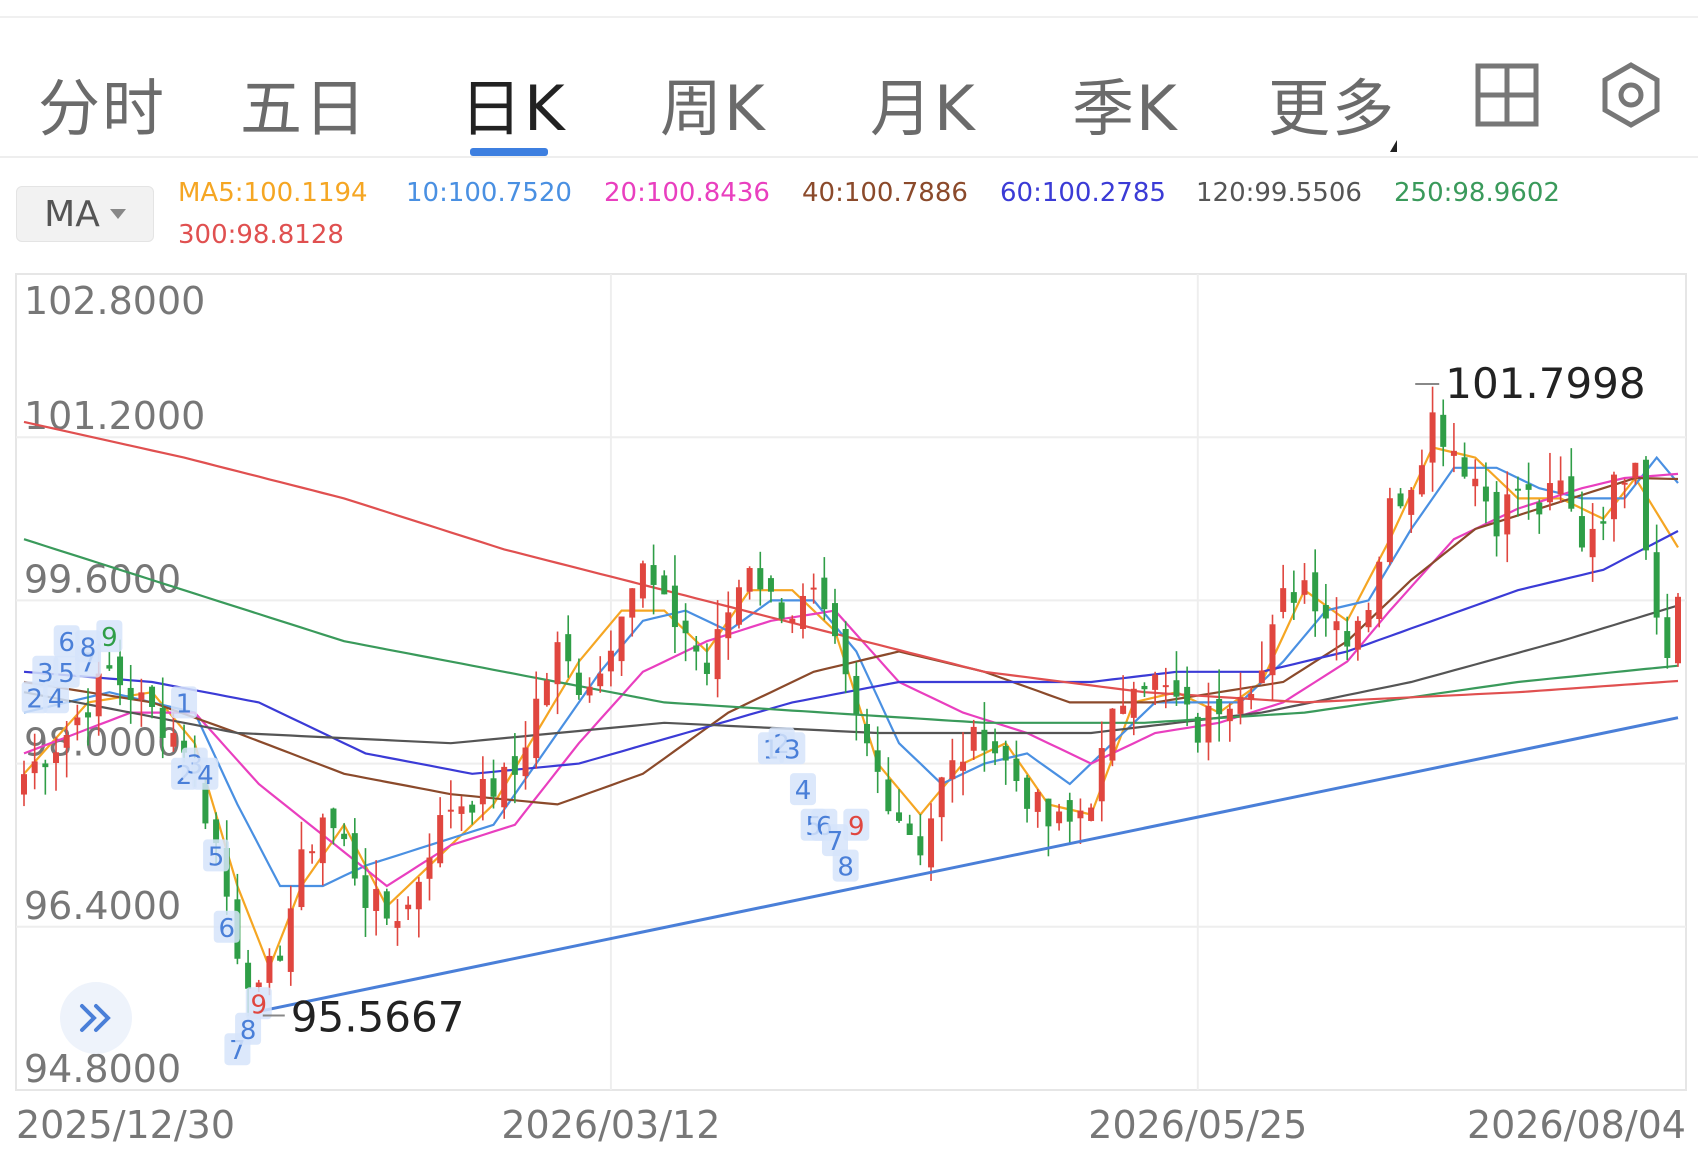 This screenshot has height=1167, width=1698. What do you see at coordinates (304, 108) in the screenshot?
I see `tab-wuri: 五日` at bounding box center [304, 108].